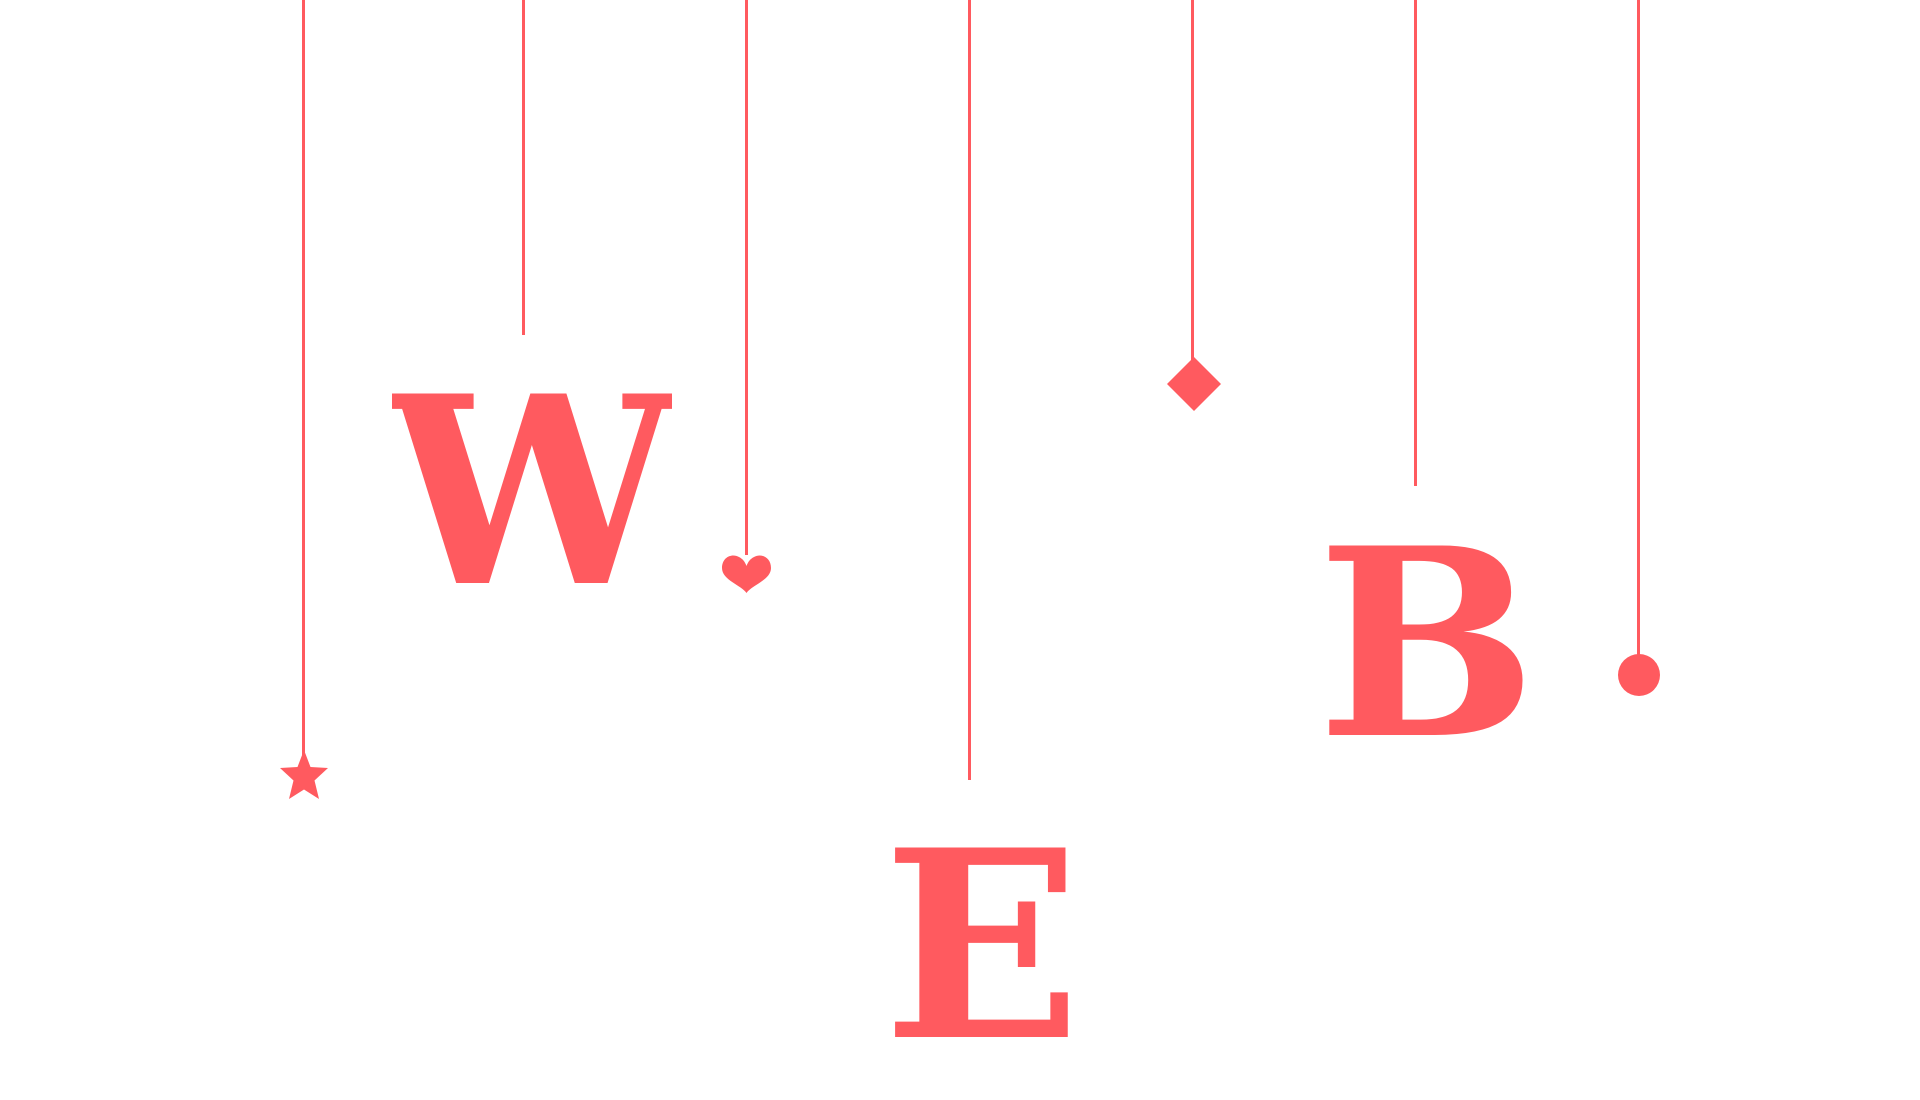 This screenshot has height=1100, width=1920. I want to click on letter-w: W, so click(532, 485).